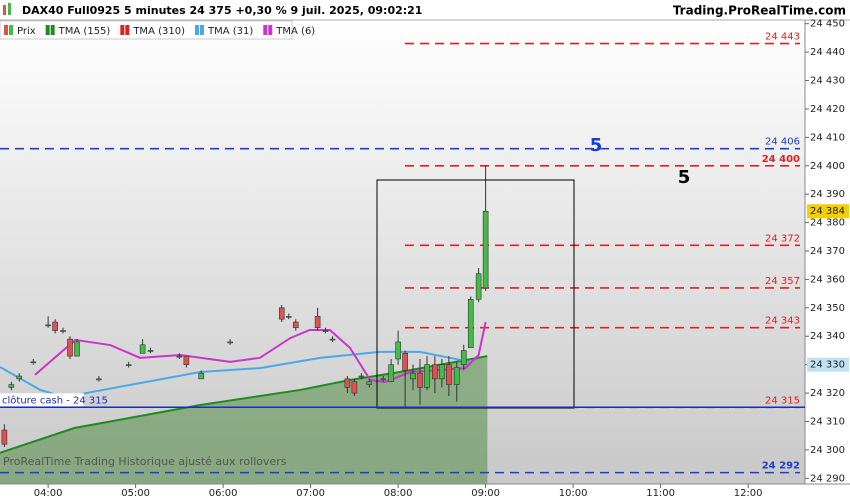 The width and height of the screenshot is (850, 500). What do you see at coordinates (782, 400) in the screenshot?
I see `level-label: 24 315` at bounding box center [782, 400].